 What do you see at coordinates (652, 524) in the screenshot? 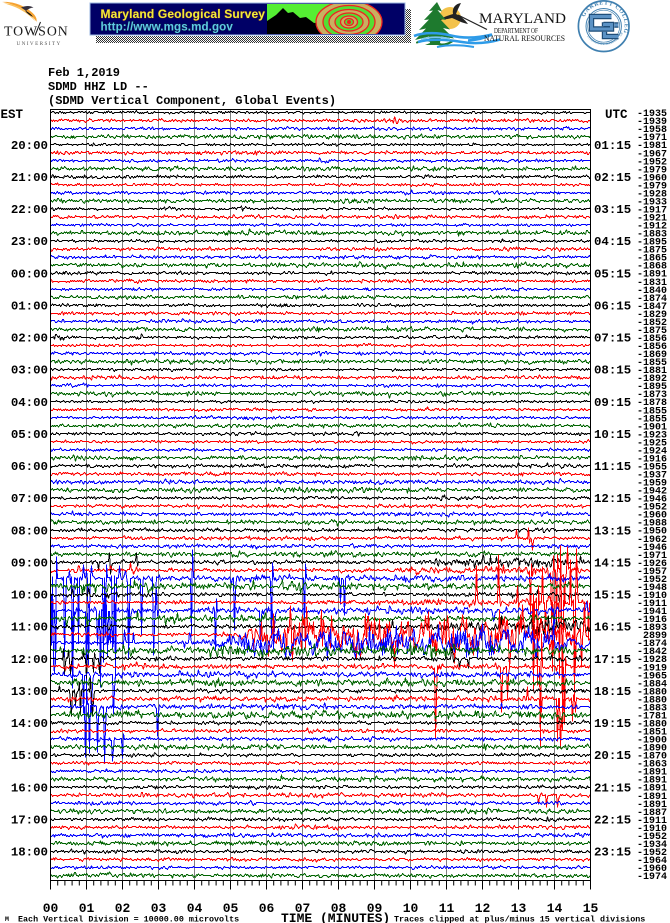
I see `svg-text: -1988` at bounding box center [652, 524].